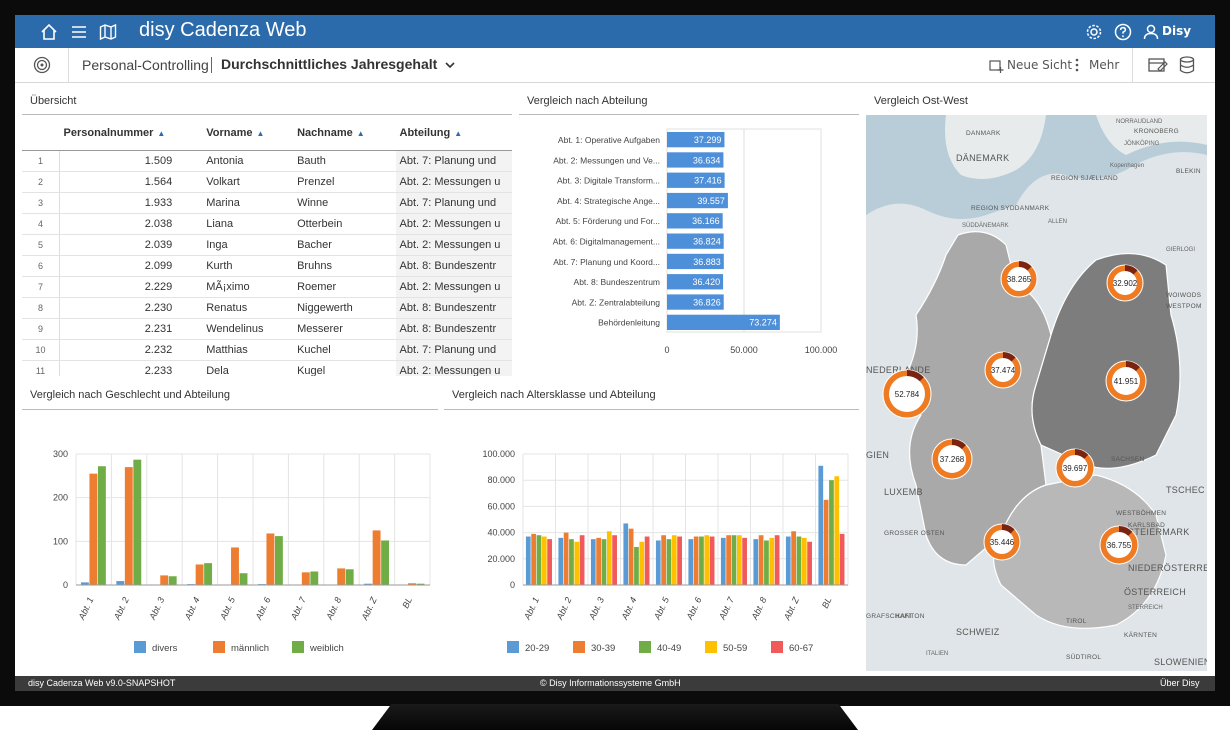  Describe the element at coordinates (267, 287) in the screenshot. I see `table-row: 7 2.229 MÃ¡ximo Roemer Abt. 2: Messungen u` at that location.